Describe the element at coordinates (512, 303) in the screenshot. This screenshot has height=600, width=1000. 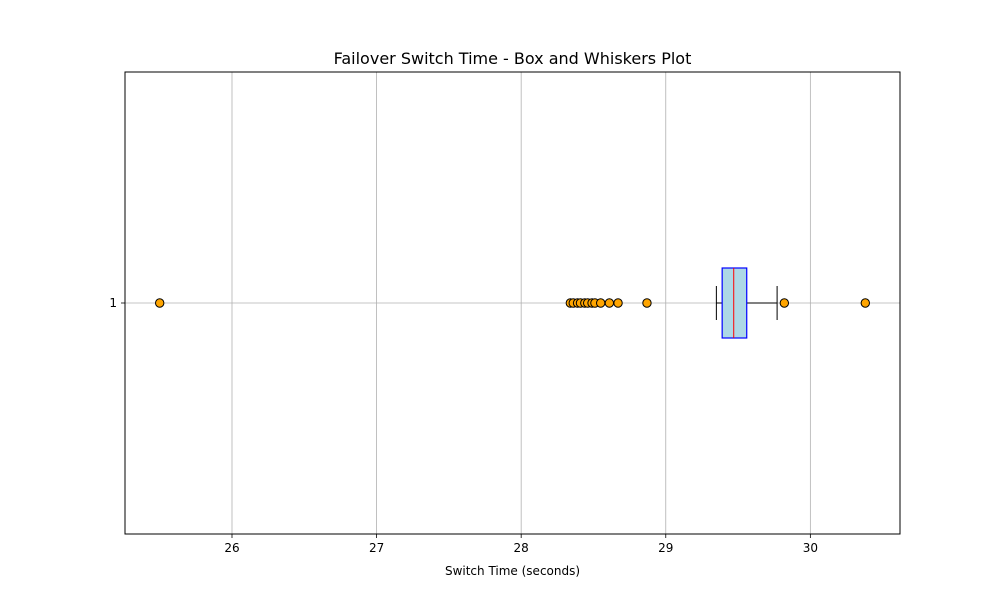
I see `box-plot` at that location.